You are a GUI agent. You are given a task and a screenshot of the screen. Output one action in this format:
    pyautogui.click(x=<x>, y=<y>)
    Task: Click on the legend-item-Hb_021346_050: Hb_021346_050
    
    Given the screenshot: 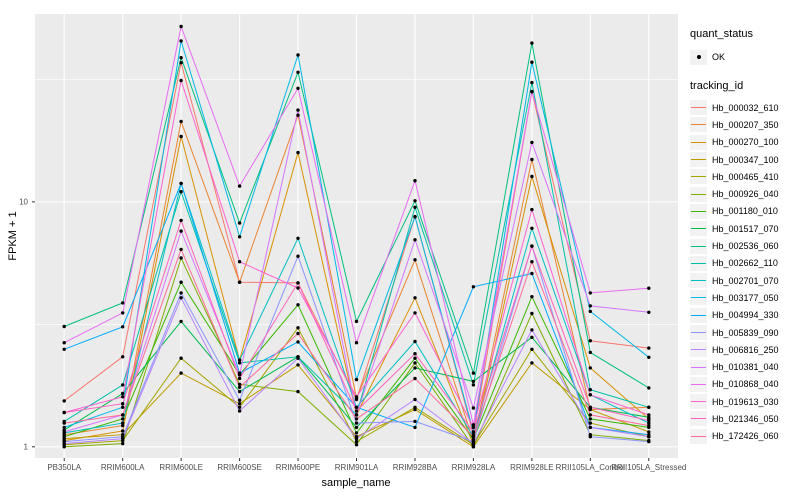 What is the action you would take?
    pyautogui.click(x=744, y=418)
    